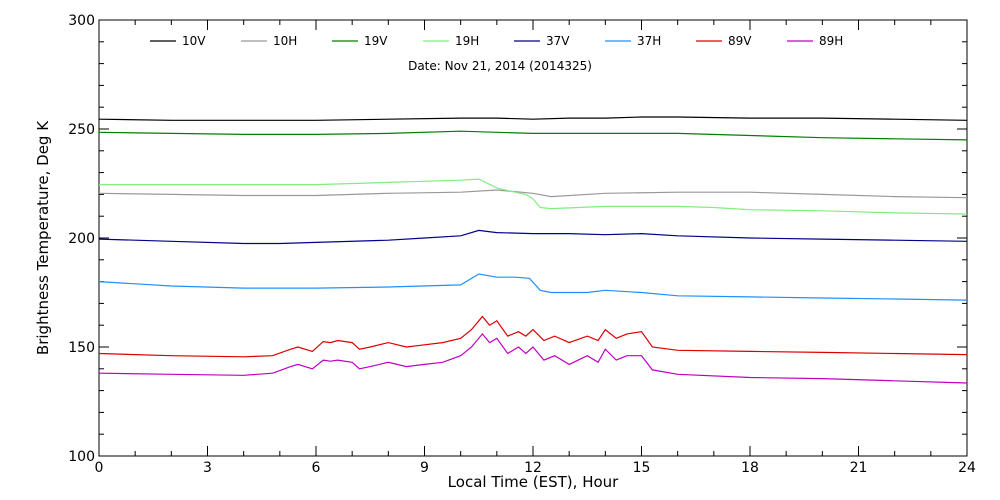  Describe the element at coordinates (533, 118) in the screenshot. I see `series-line-10v` at that location.